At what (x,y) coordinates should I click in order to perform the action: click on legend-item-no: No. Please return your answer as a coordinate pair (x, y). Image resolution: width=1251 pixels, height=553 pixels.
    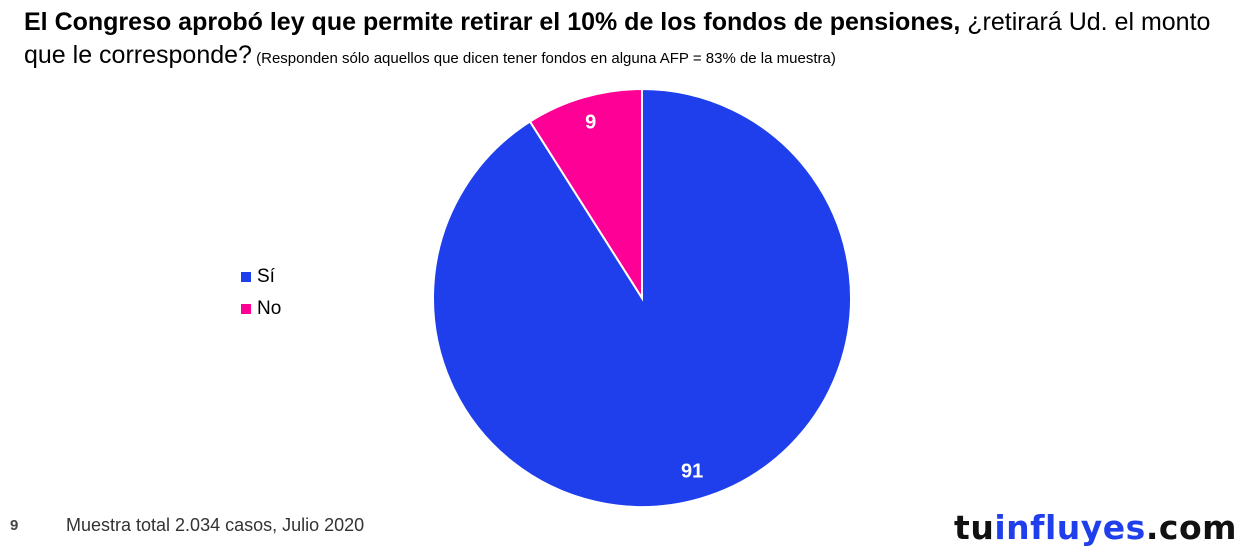
    Looking at the image, I should click on (261, 309).